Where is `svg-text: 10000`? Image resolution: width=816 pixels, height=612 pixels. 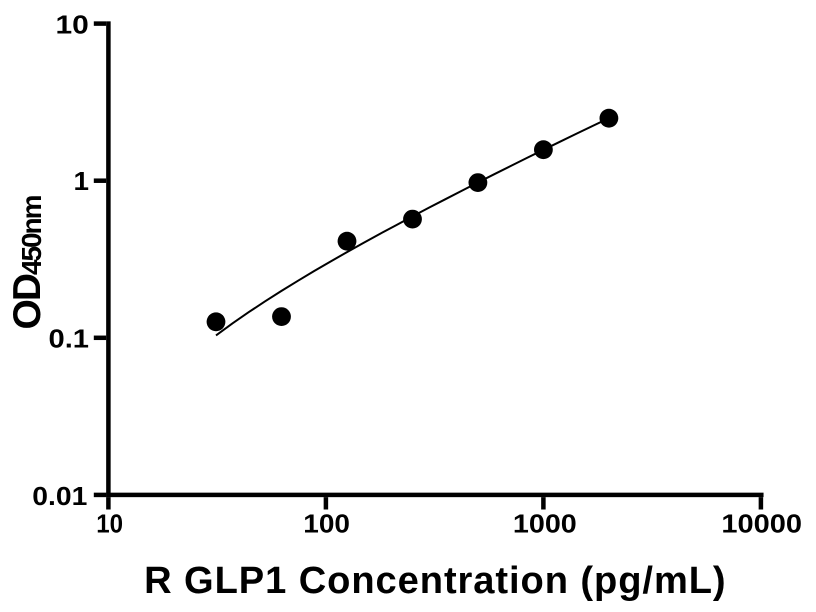
svg-text: 10000 is located at coordinates (761, 523).